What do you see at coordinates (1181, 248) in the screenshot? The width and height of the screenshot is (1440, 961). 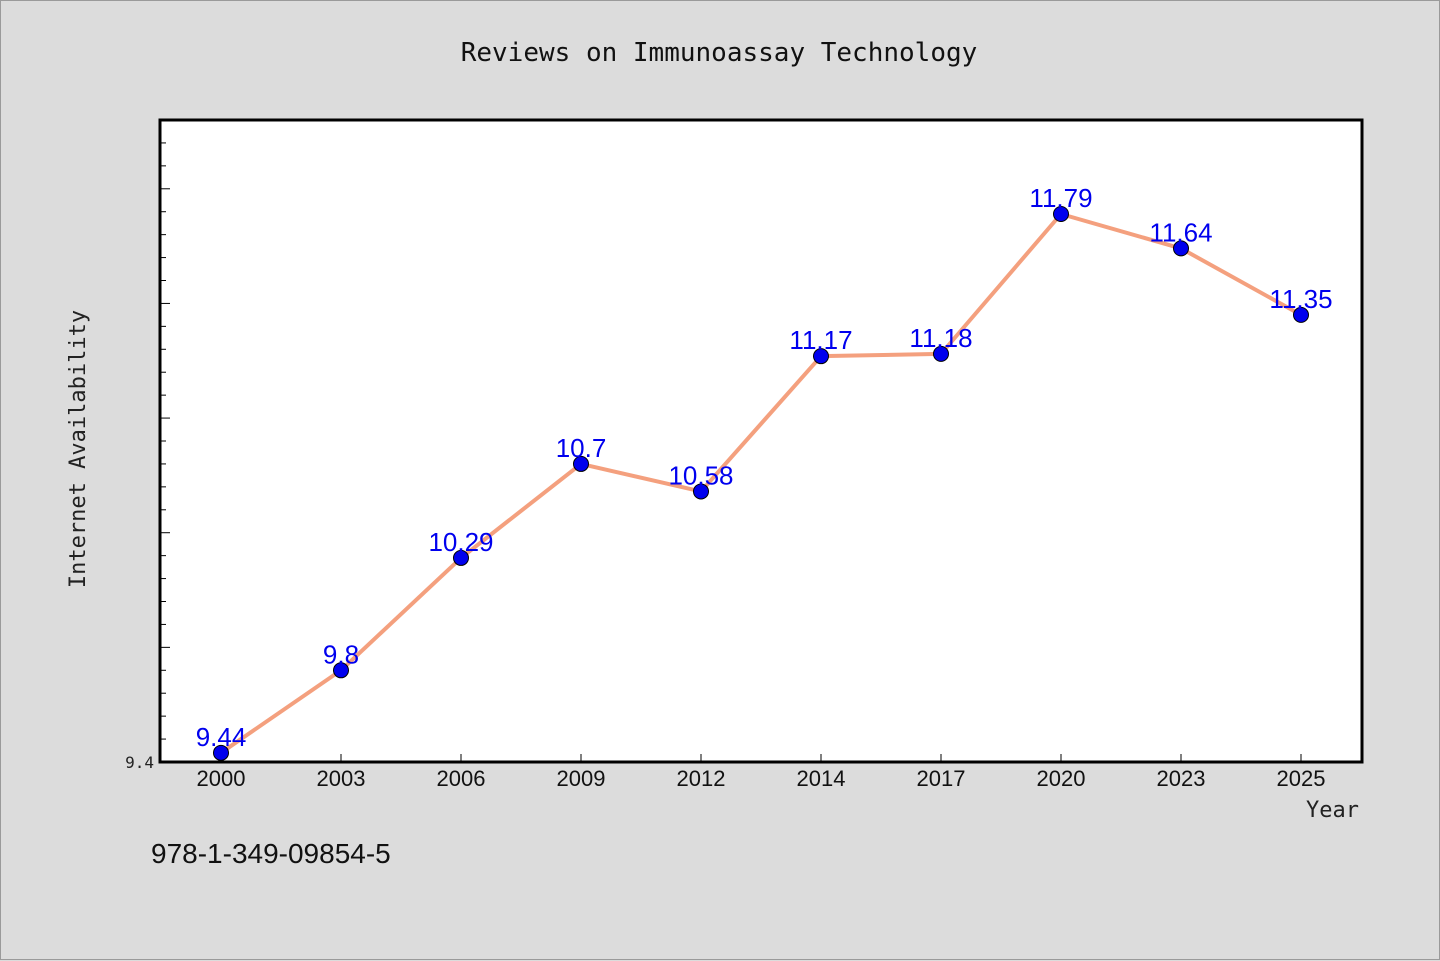 I see `data-point-2023` at bounding box center [1181, 248].